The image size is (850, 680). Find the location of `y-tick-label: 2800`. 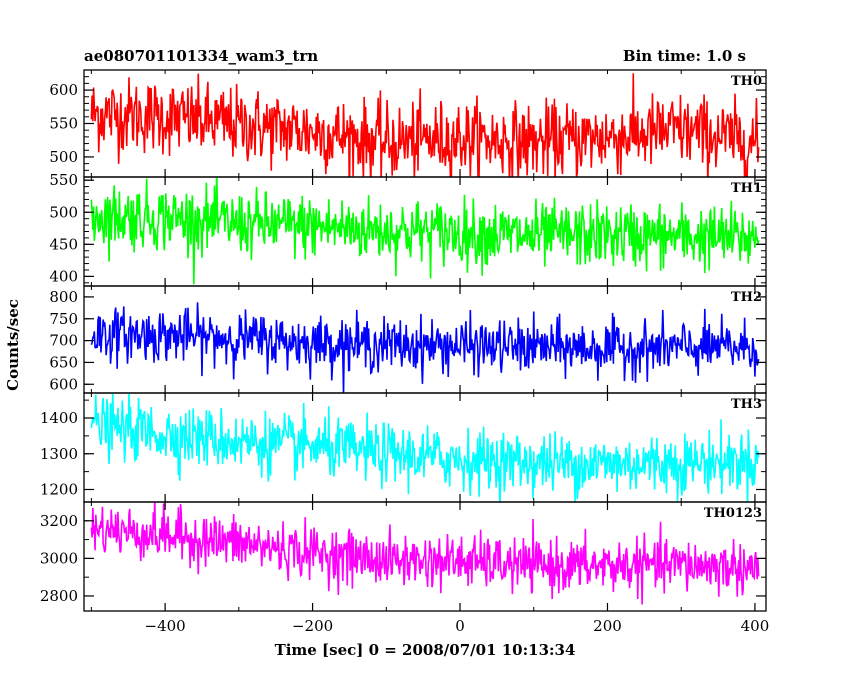

y-tick-label: 2800 is located at coordinates (59, 596).